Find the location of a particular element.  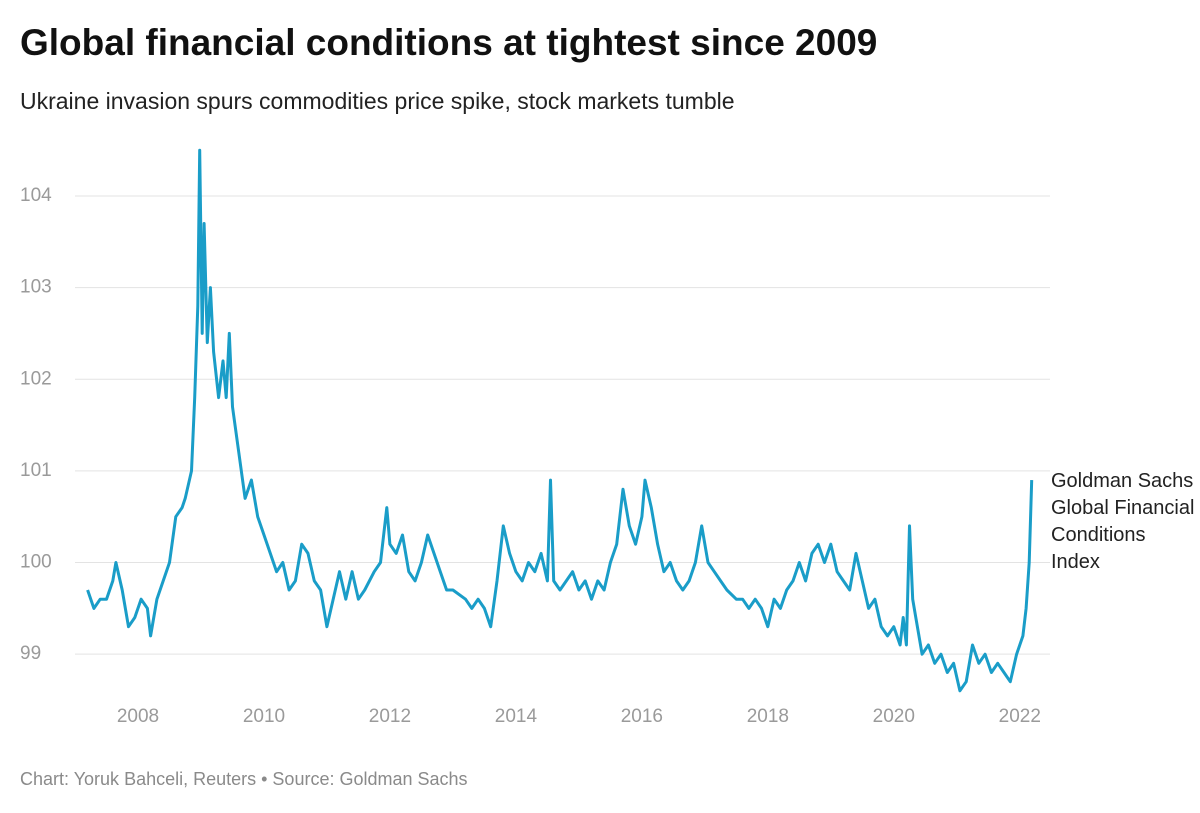

y-tick-label: 101 is located at coordinates (36, 470).